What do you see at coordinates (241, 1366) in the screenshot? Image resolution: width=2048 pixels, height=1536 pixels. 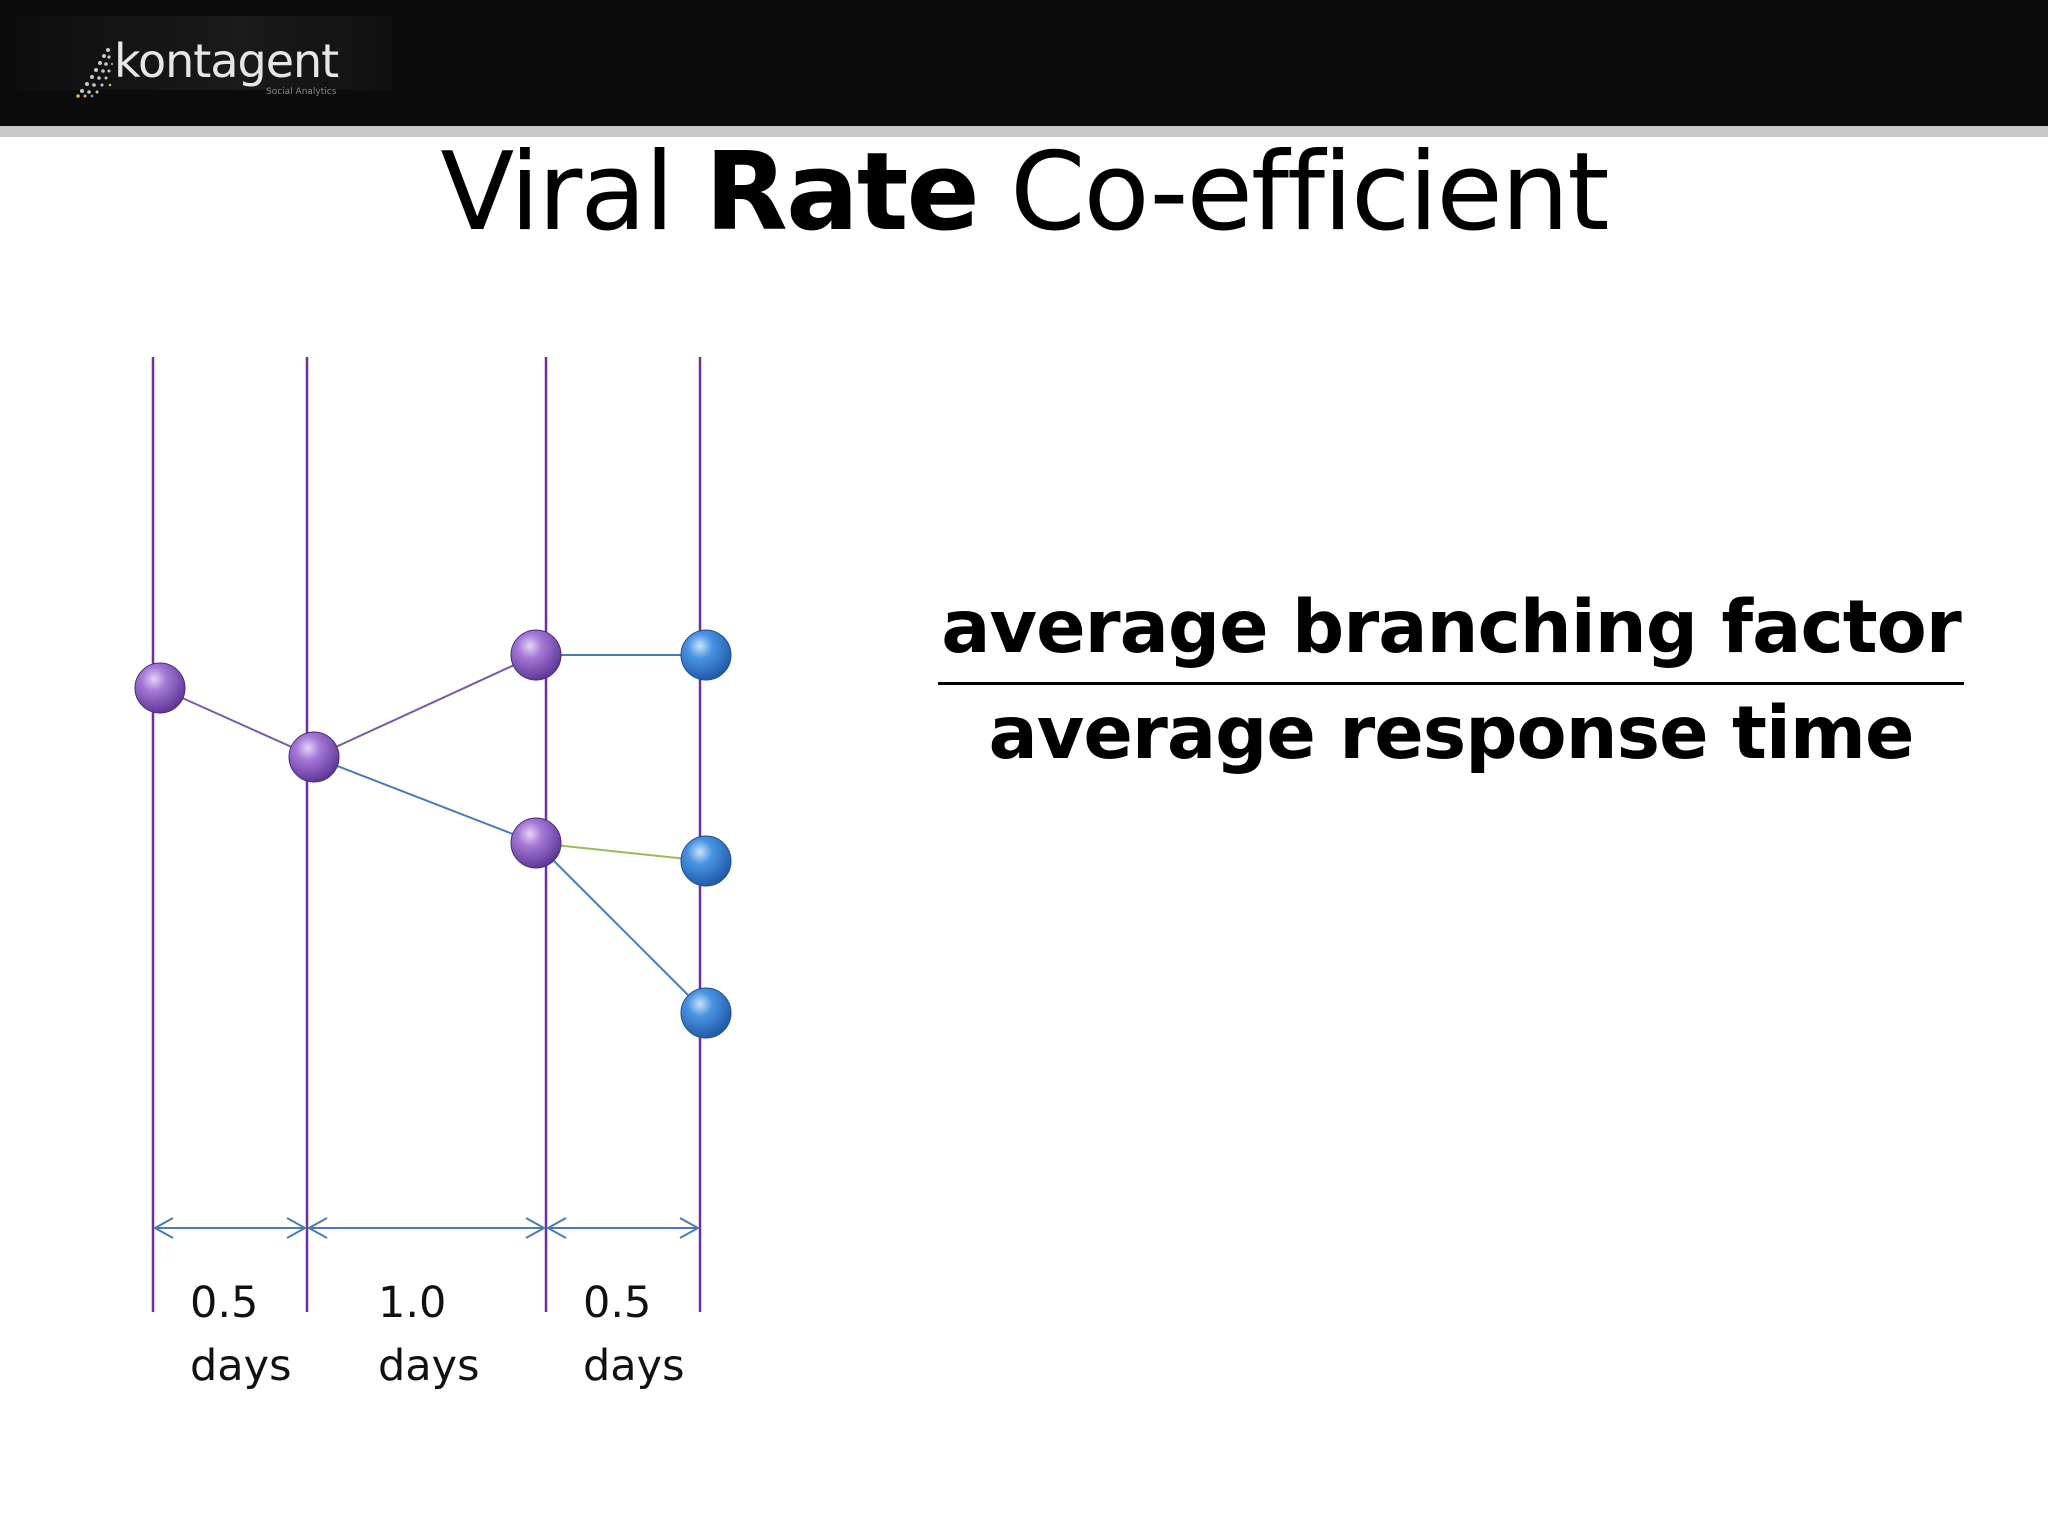 I see `interval-1-unit: days` at bounding box center [241, 1366].